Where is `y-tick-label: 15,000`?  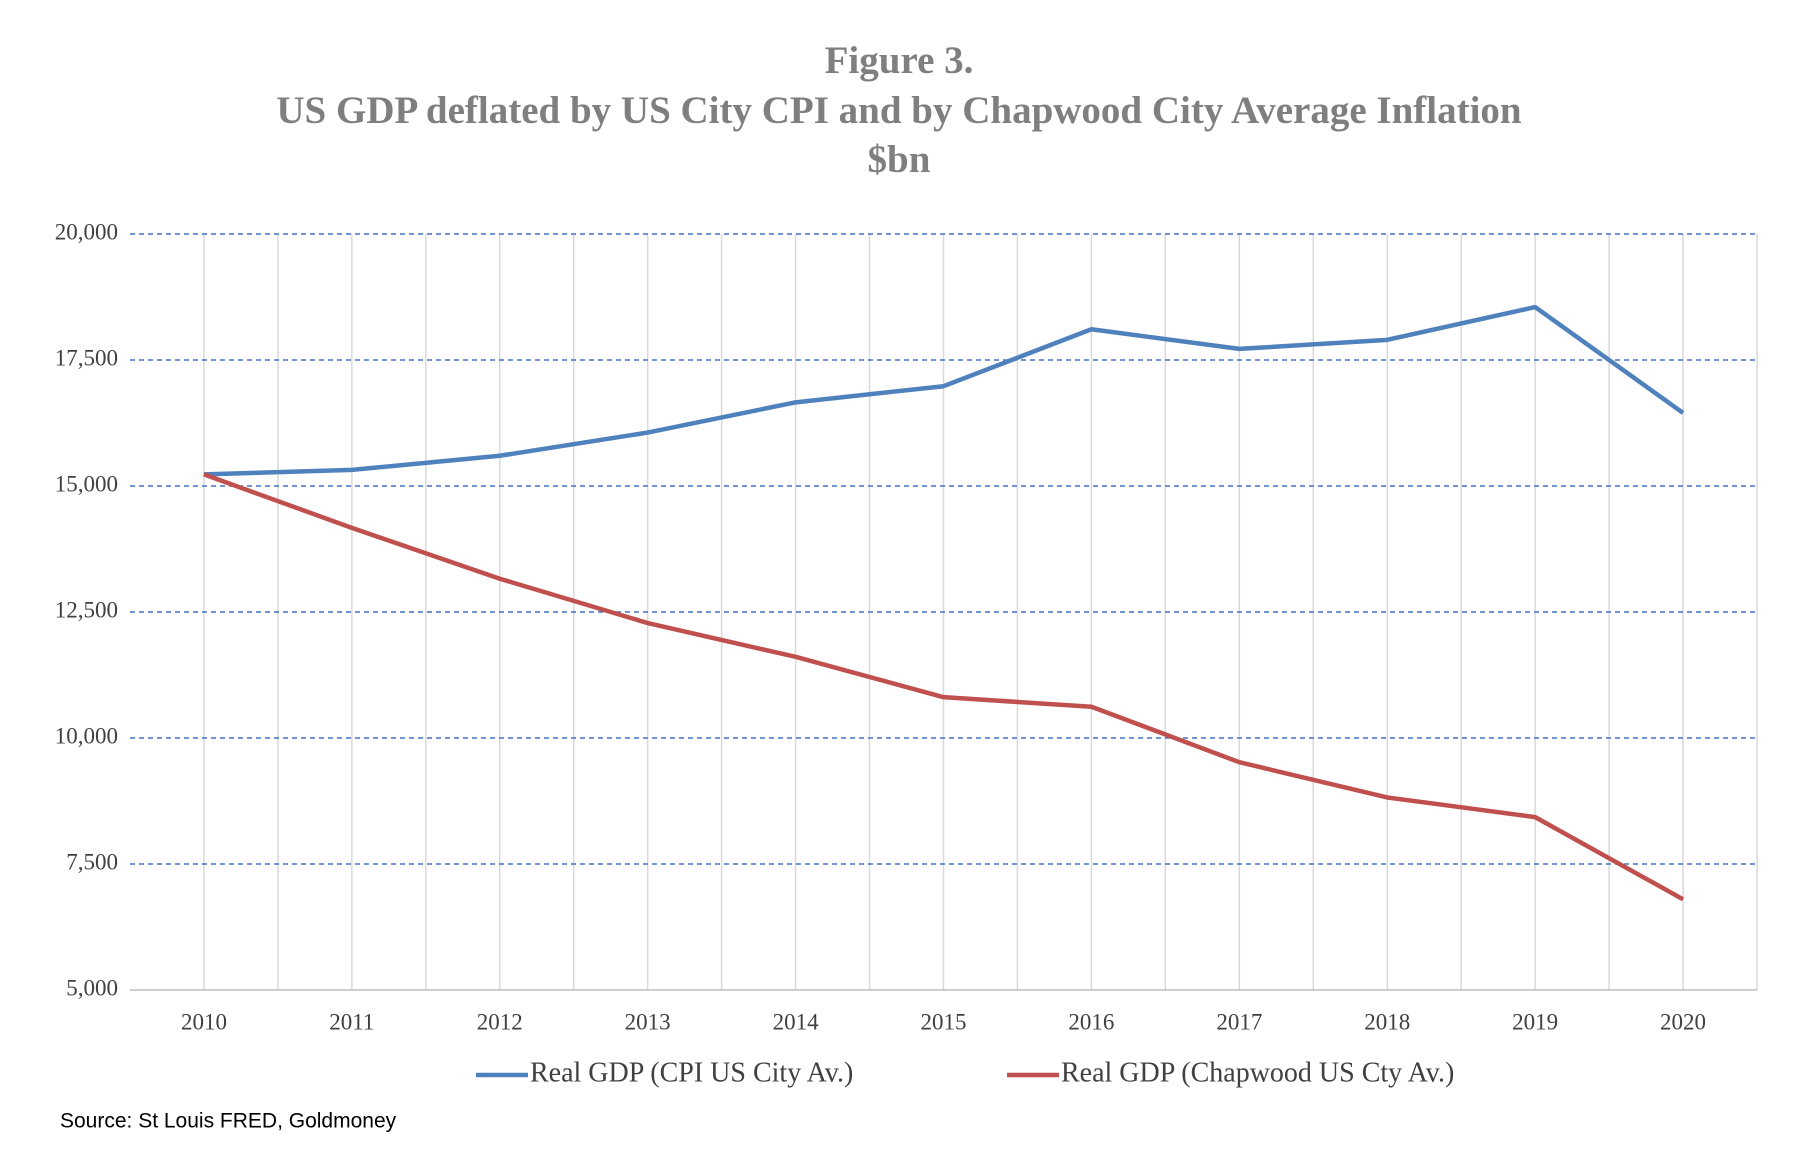 y-tick-label: 15,000 is located at coordinates (86, 483).